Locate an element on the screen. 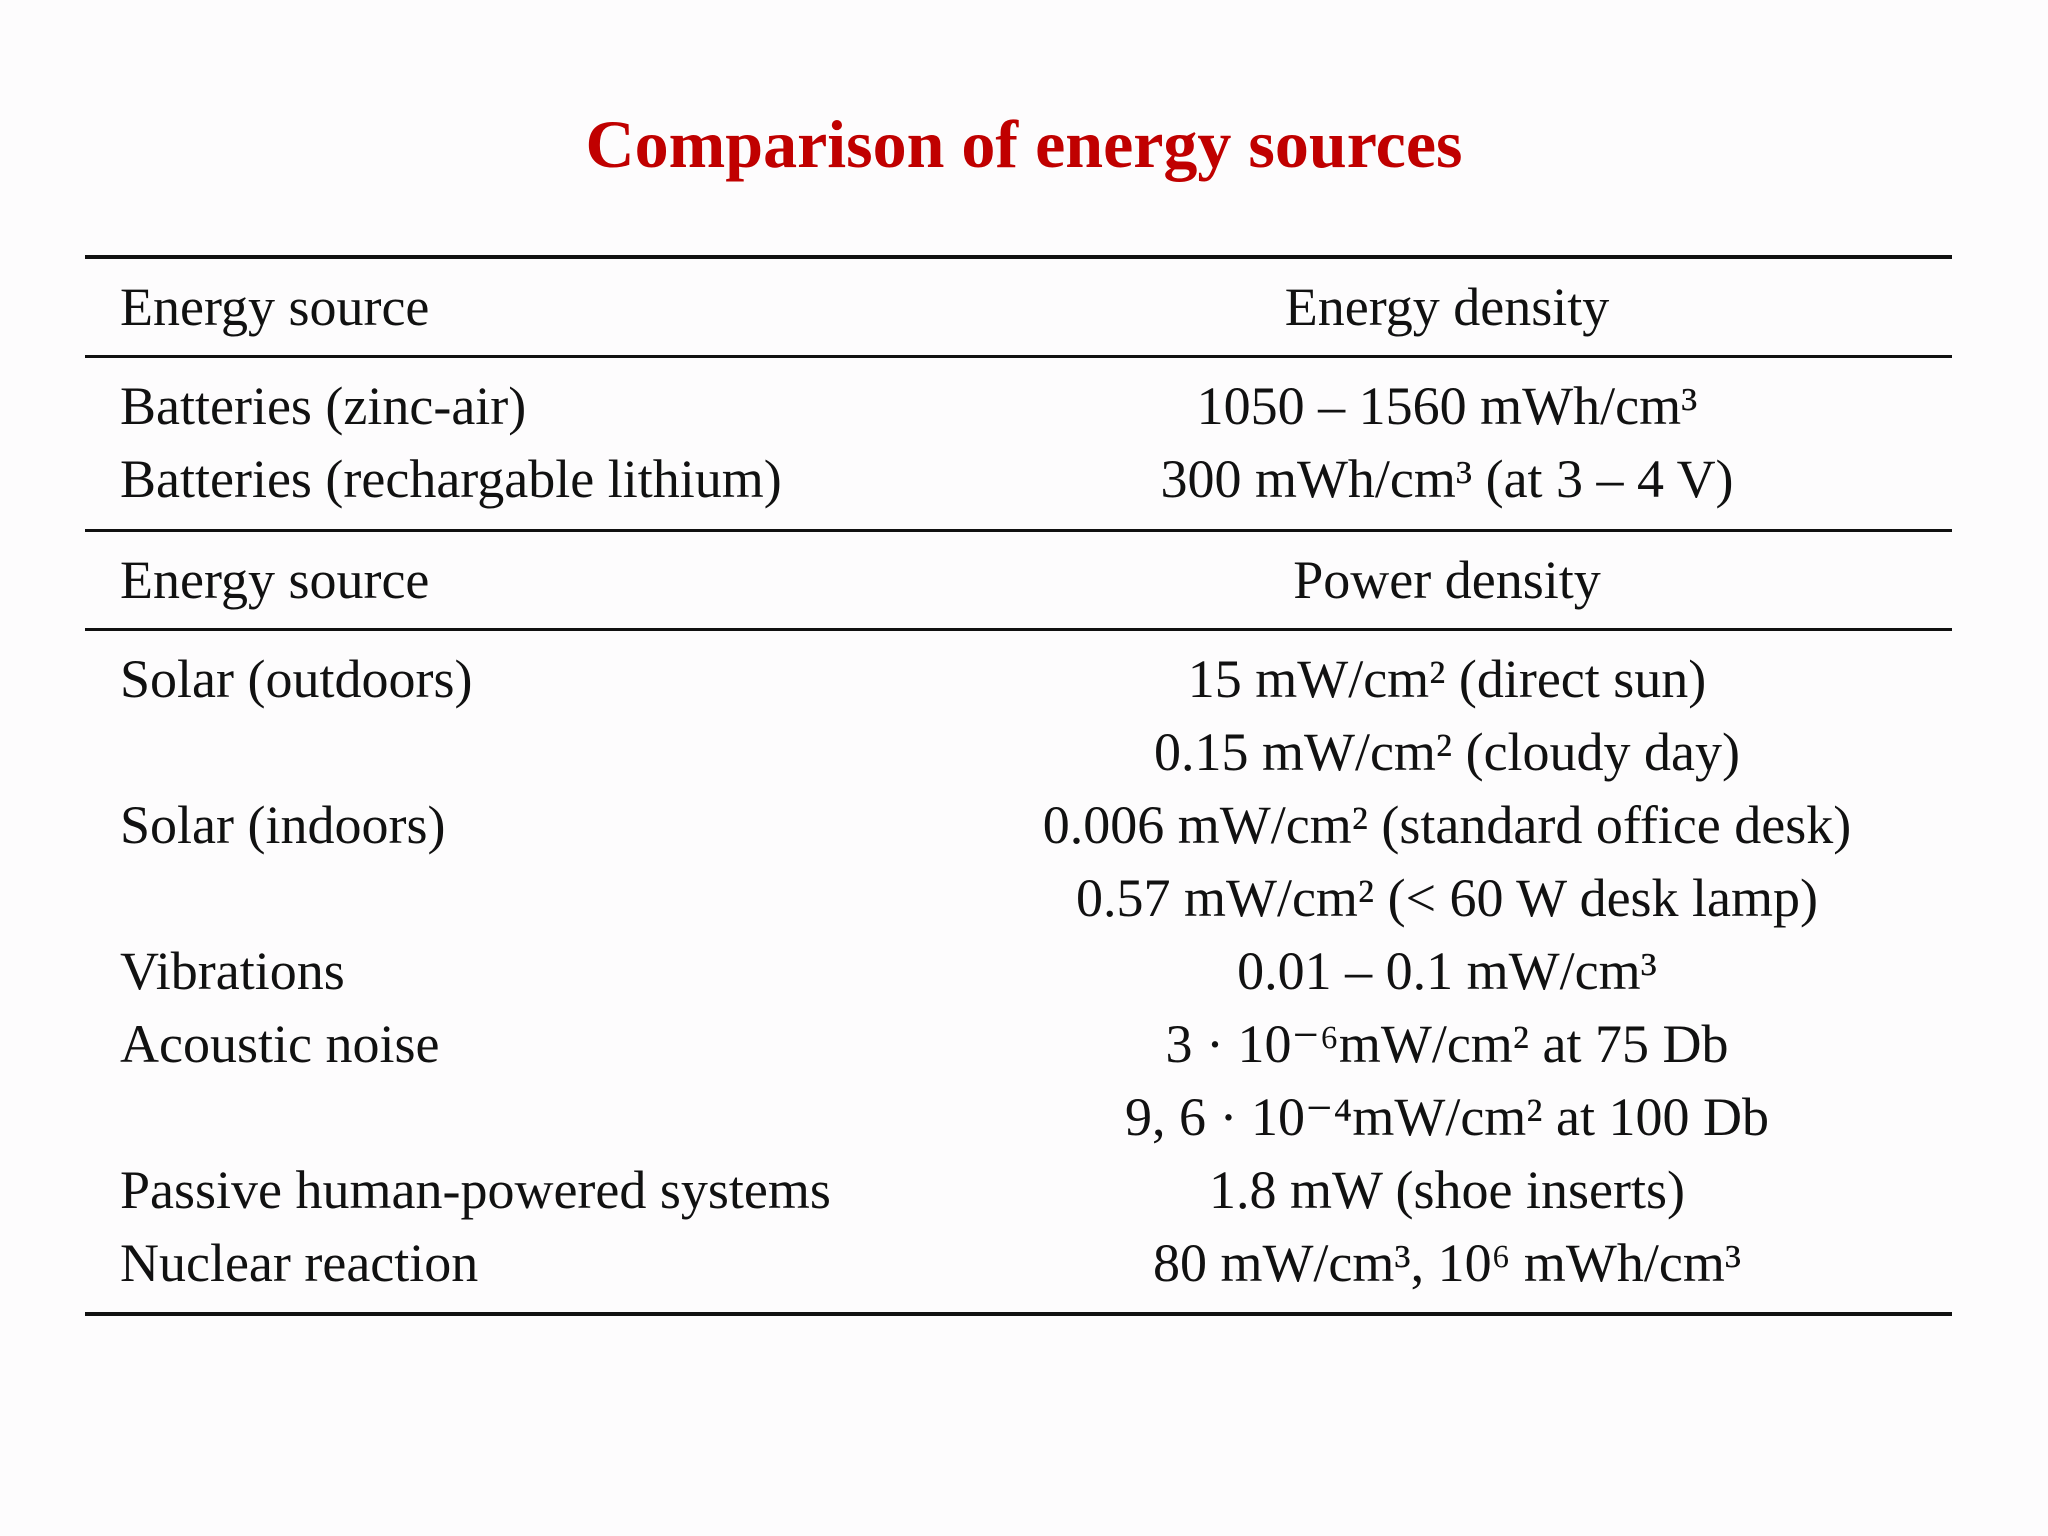  density-cell: 3 · 10⁻⁶mW/cm² at 75 Db is located at coordinates (1447, 1043).